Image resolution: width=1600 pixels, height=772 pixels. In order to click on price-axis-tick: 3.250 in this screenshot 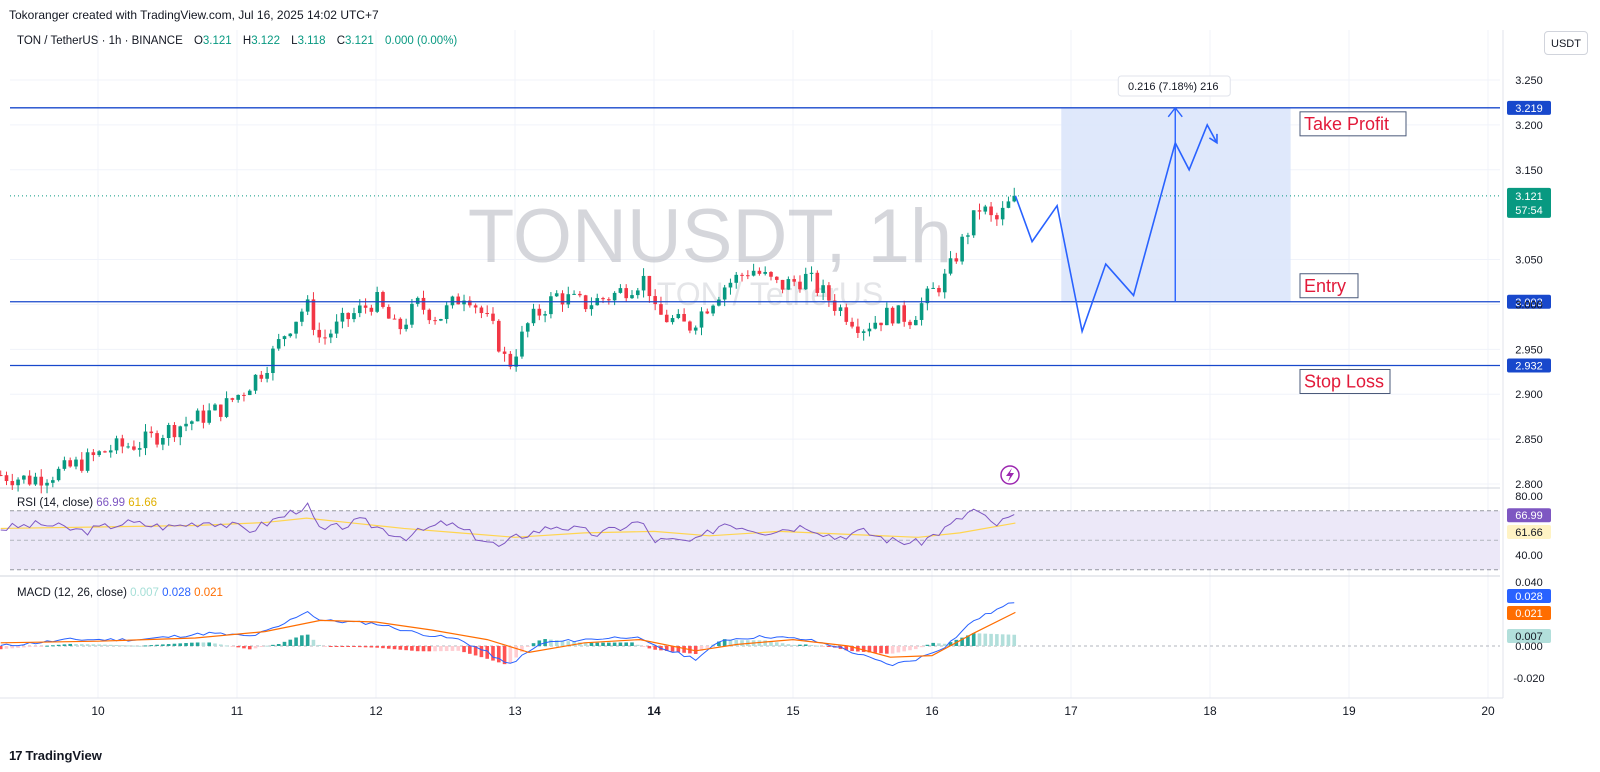, I will do `click(1529, 81)`.